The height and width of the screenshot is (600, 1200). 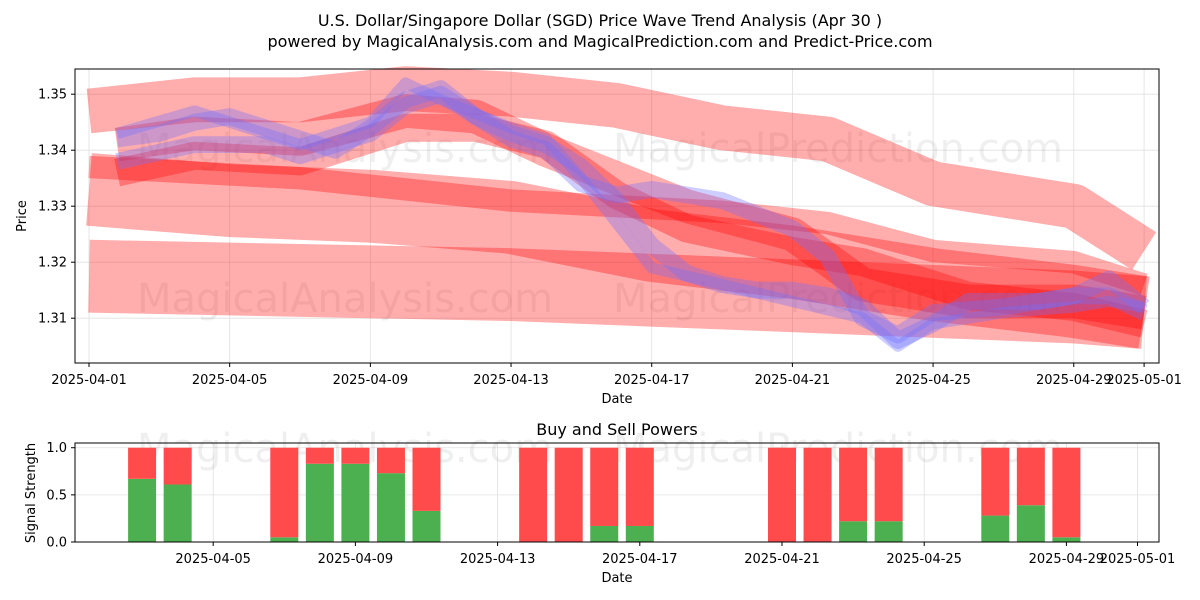 I want to click on price-x-label: Date, so click(x=616, y=399).